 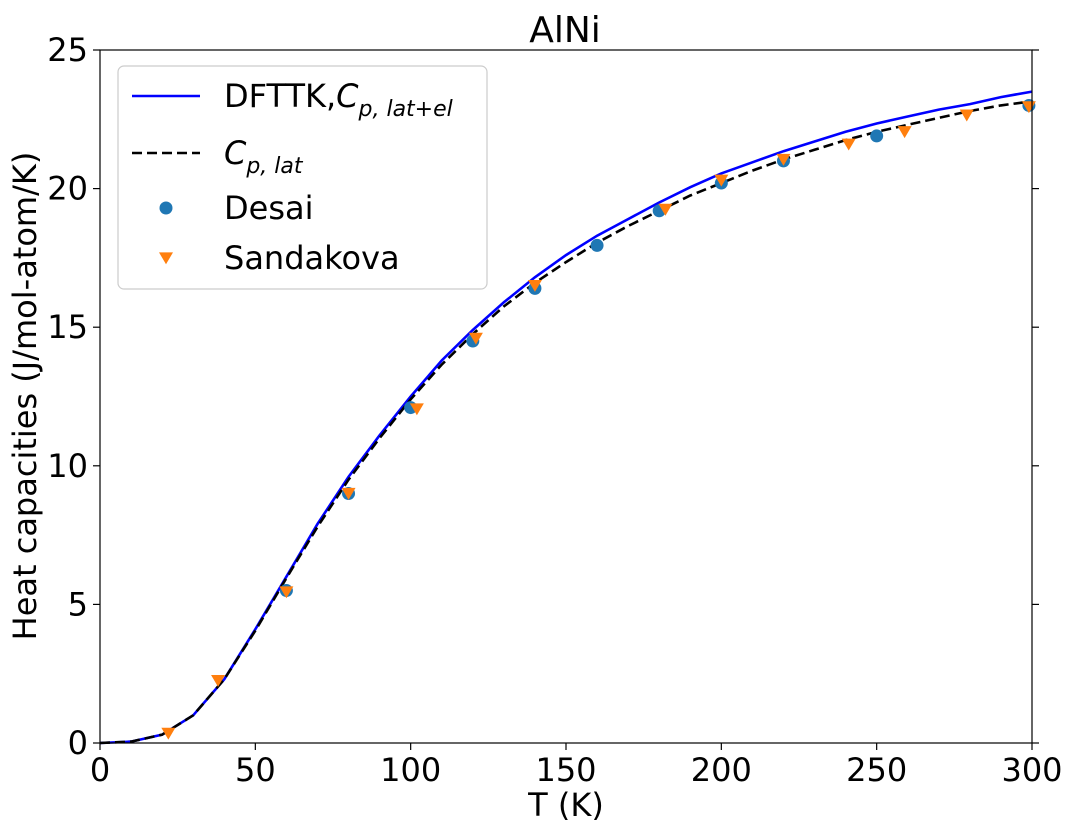 I want to click on y-tick-label: 10, so click(x=67, y=466).